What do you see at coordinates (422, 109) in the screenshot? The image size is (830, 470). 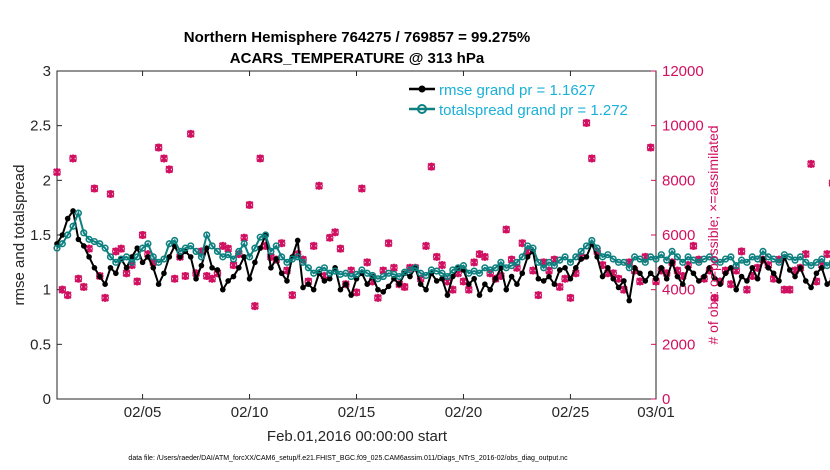 I see `legend-spread-marker` at bounding box center [422, 109].